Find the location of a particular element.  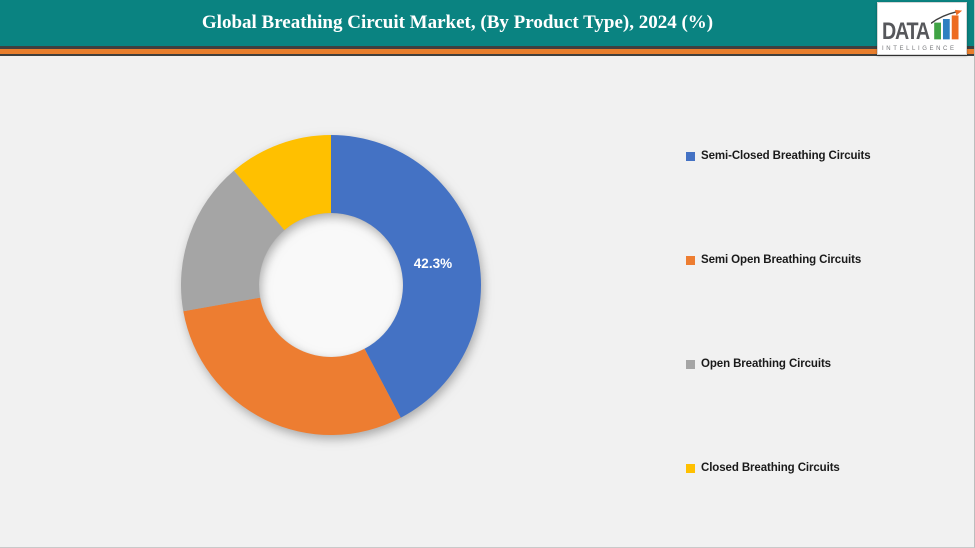

donut-hole is located at coordinates (331, 285).